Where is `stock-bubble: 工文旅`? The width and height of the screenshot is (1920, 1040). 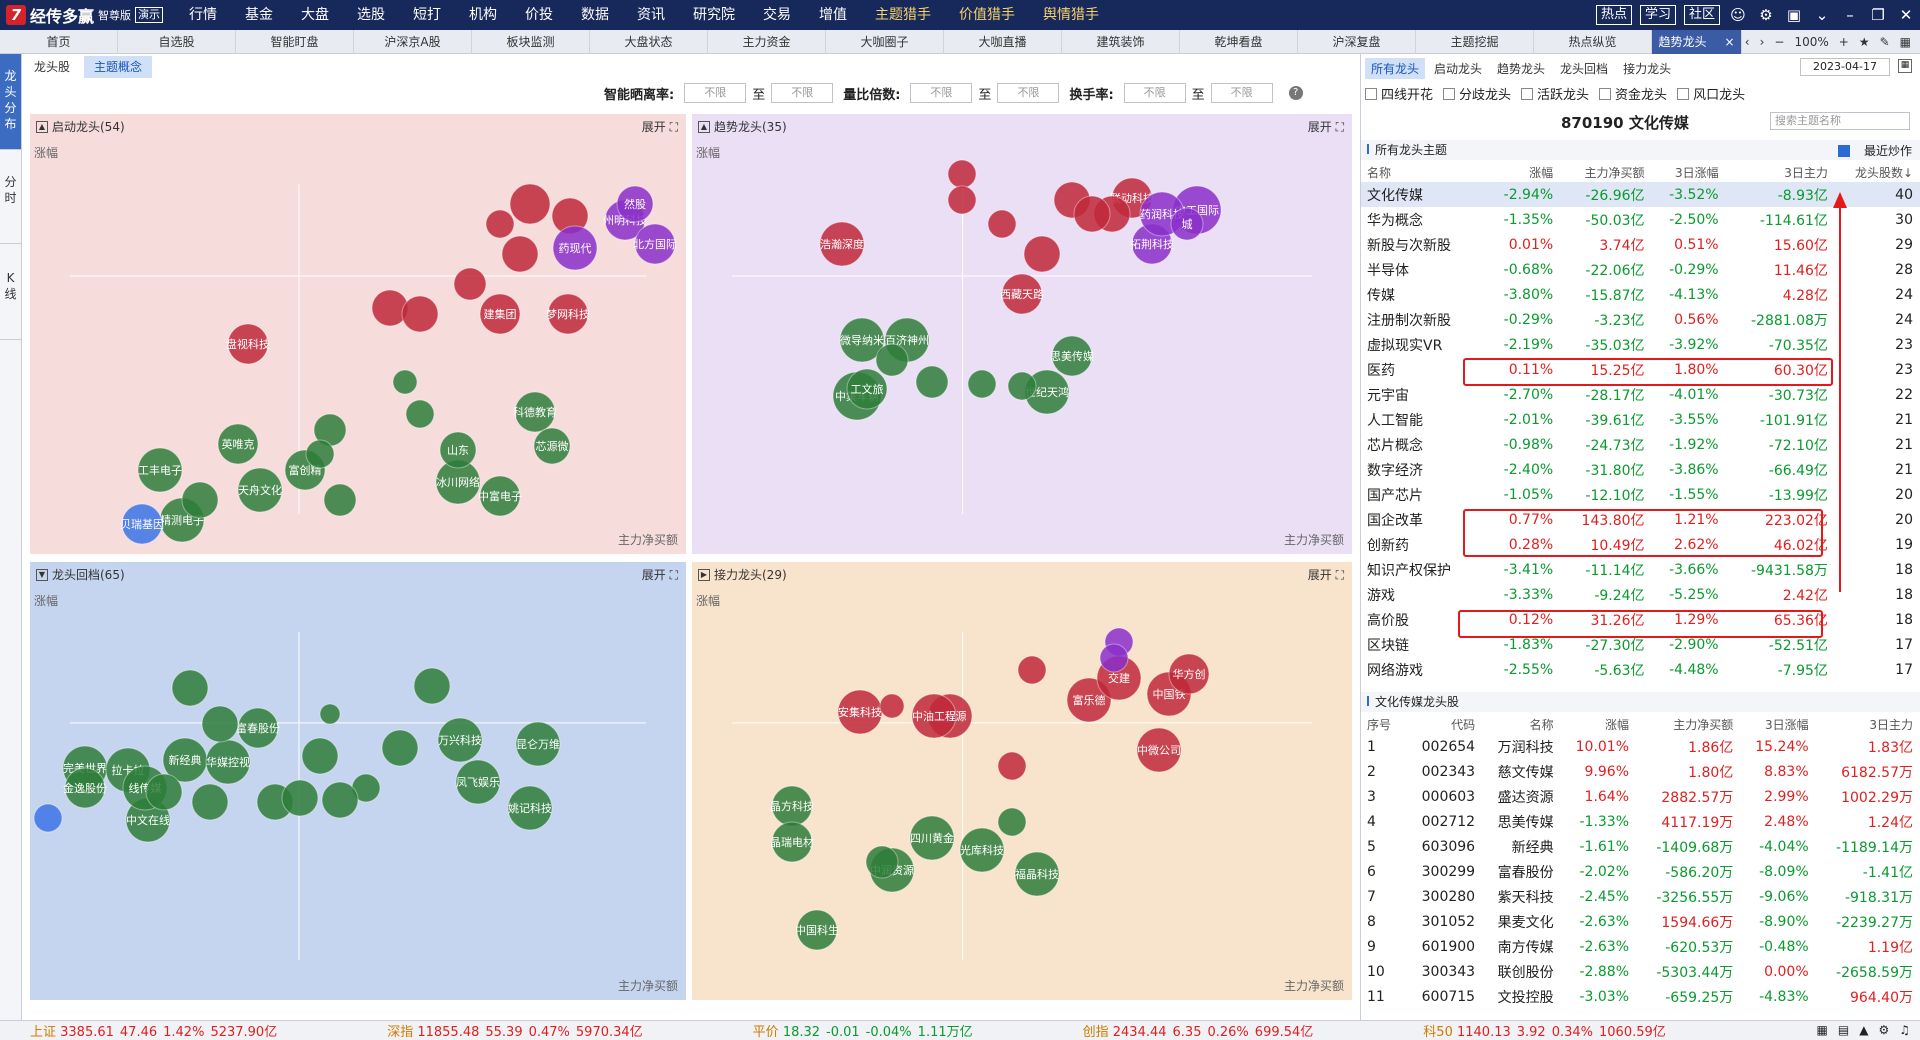
stock-bubble: 工文旅 is located at coordinates (867, 389).